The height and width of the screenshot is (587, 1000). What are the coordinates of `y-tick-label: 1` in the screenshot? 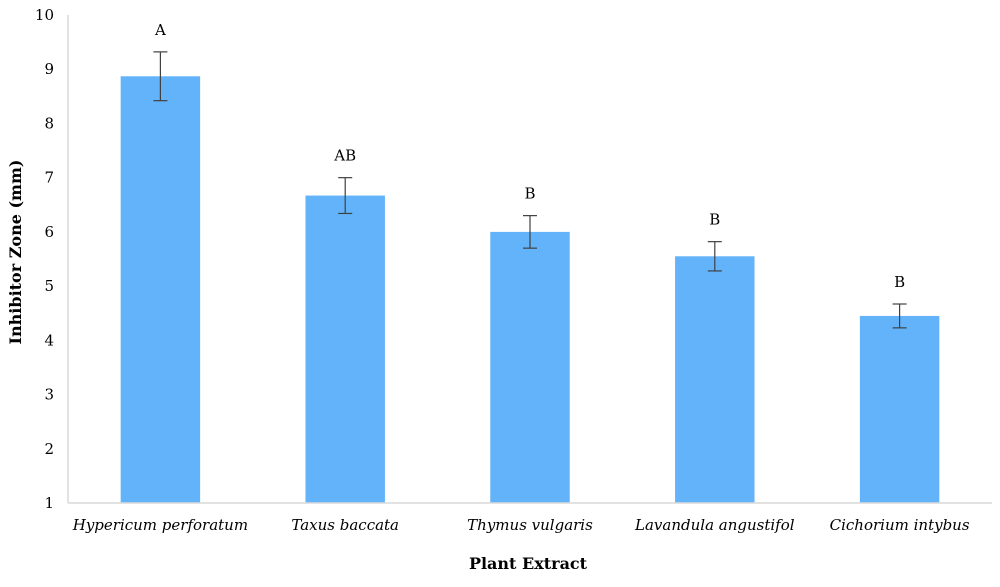 It's located at (49, 503).